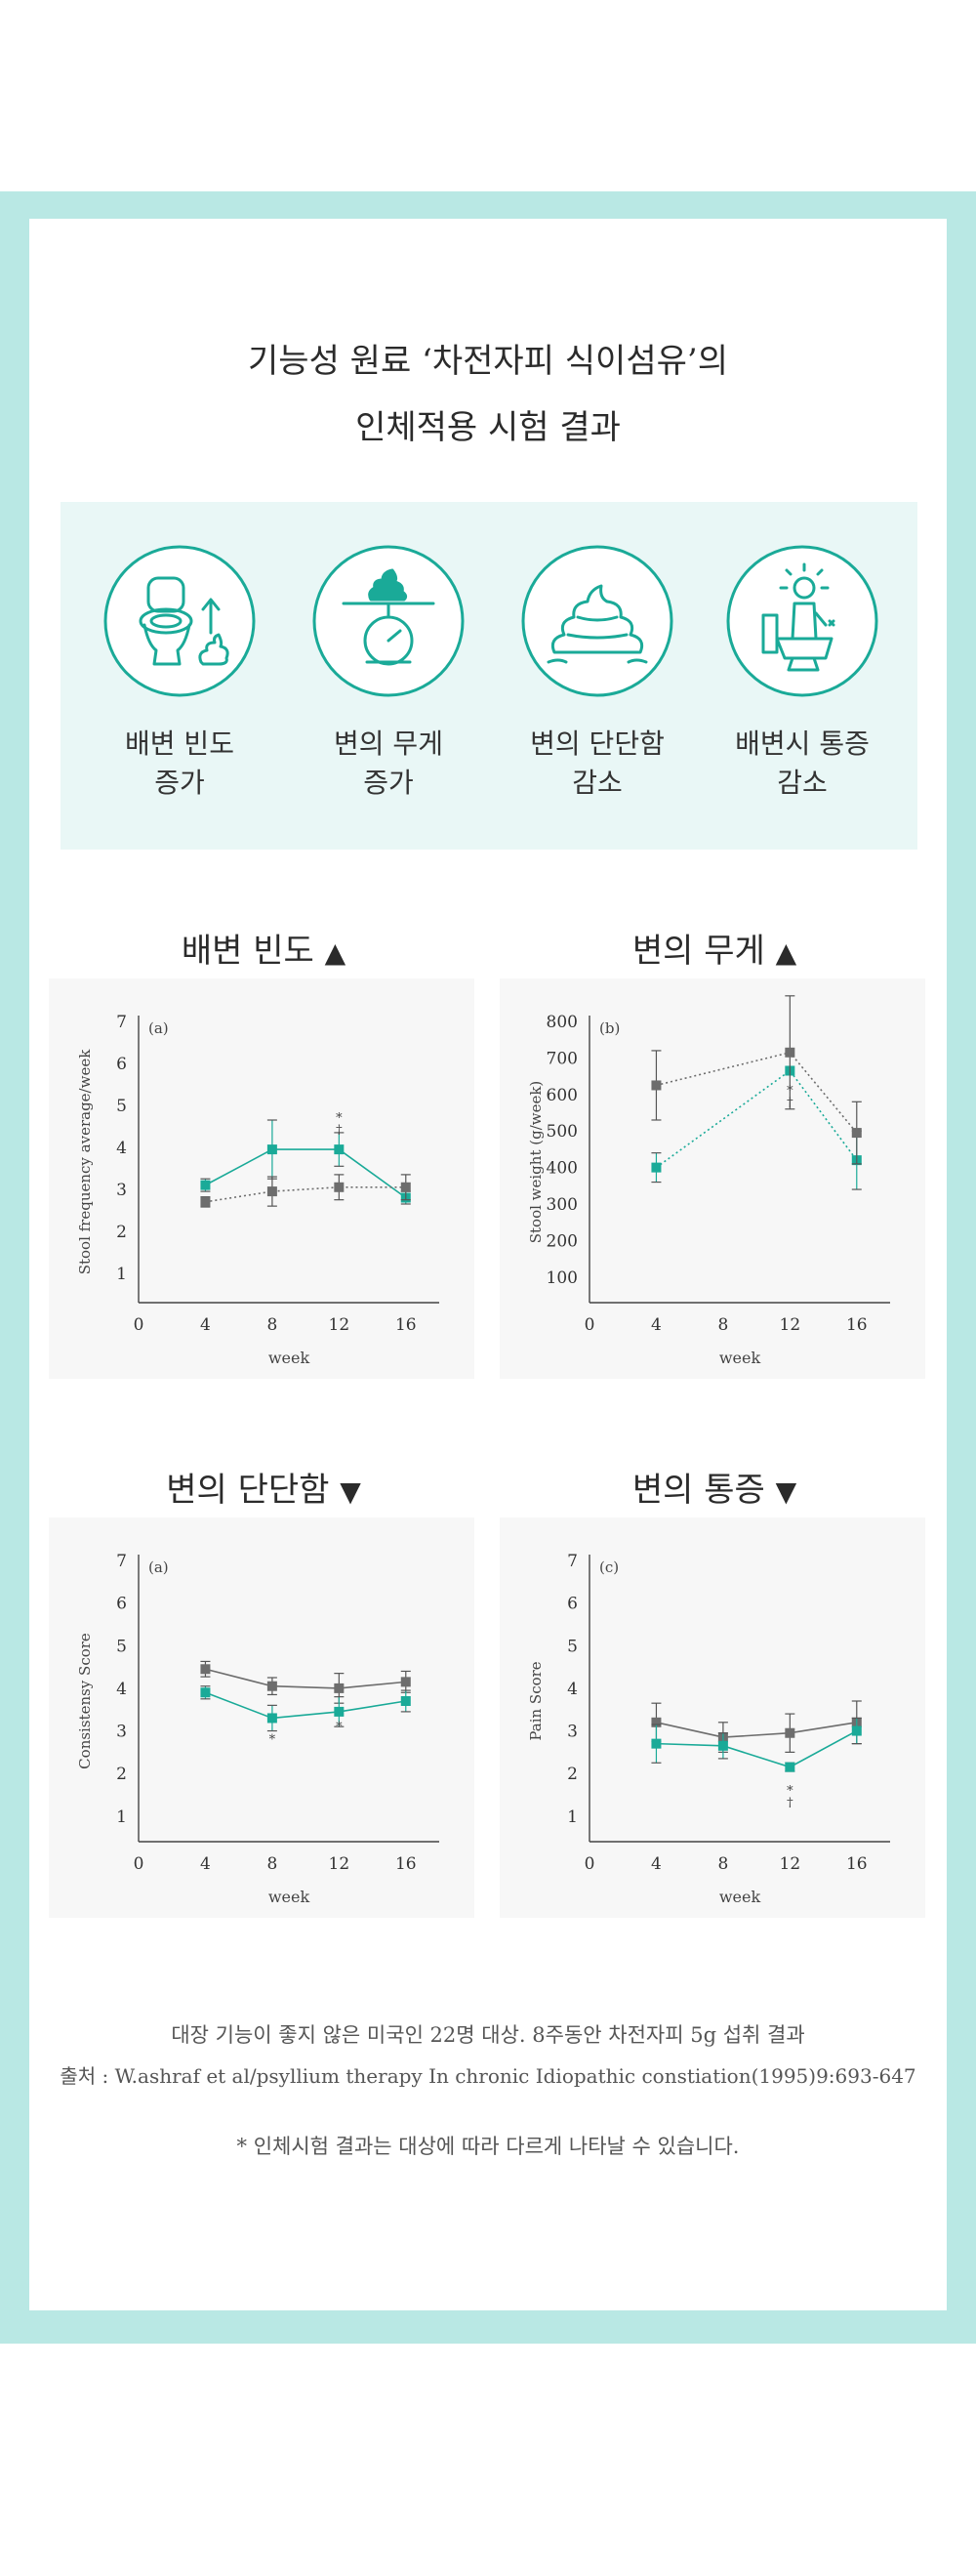  What do you see at coordinates (714, 951) in the screenshot?
I see `chart-title-weight: 변의 무게 ▲` at bounding box center [714, 951].